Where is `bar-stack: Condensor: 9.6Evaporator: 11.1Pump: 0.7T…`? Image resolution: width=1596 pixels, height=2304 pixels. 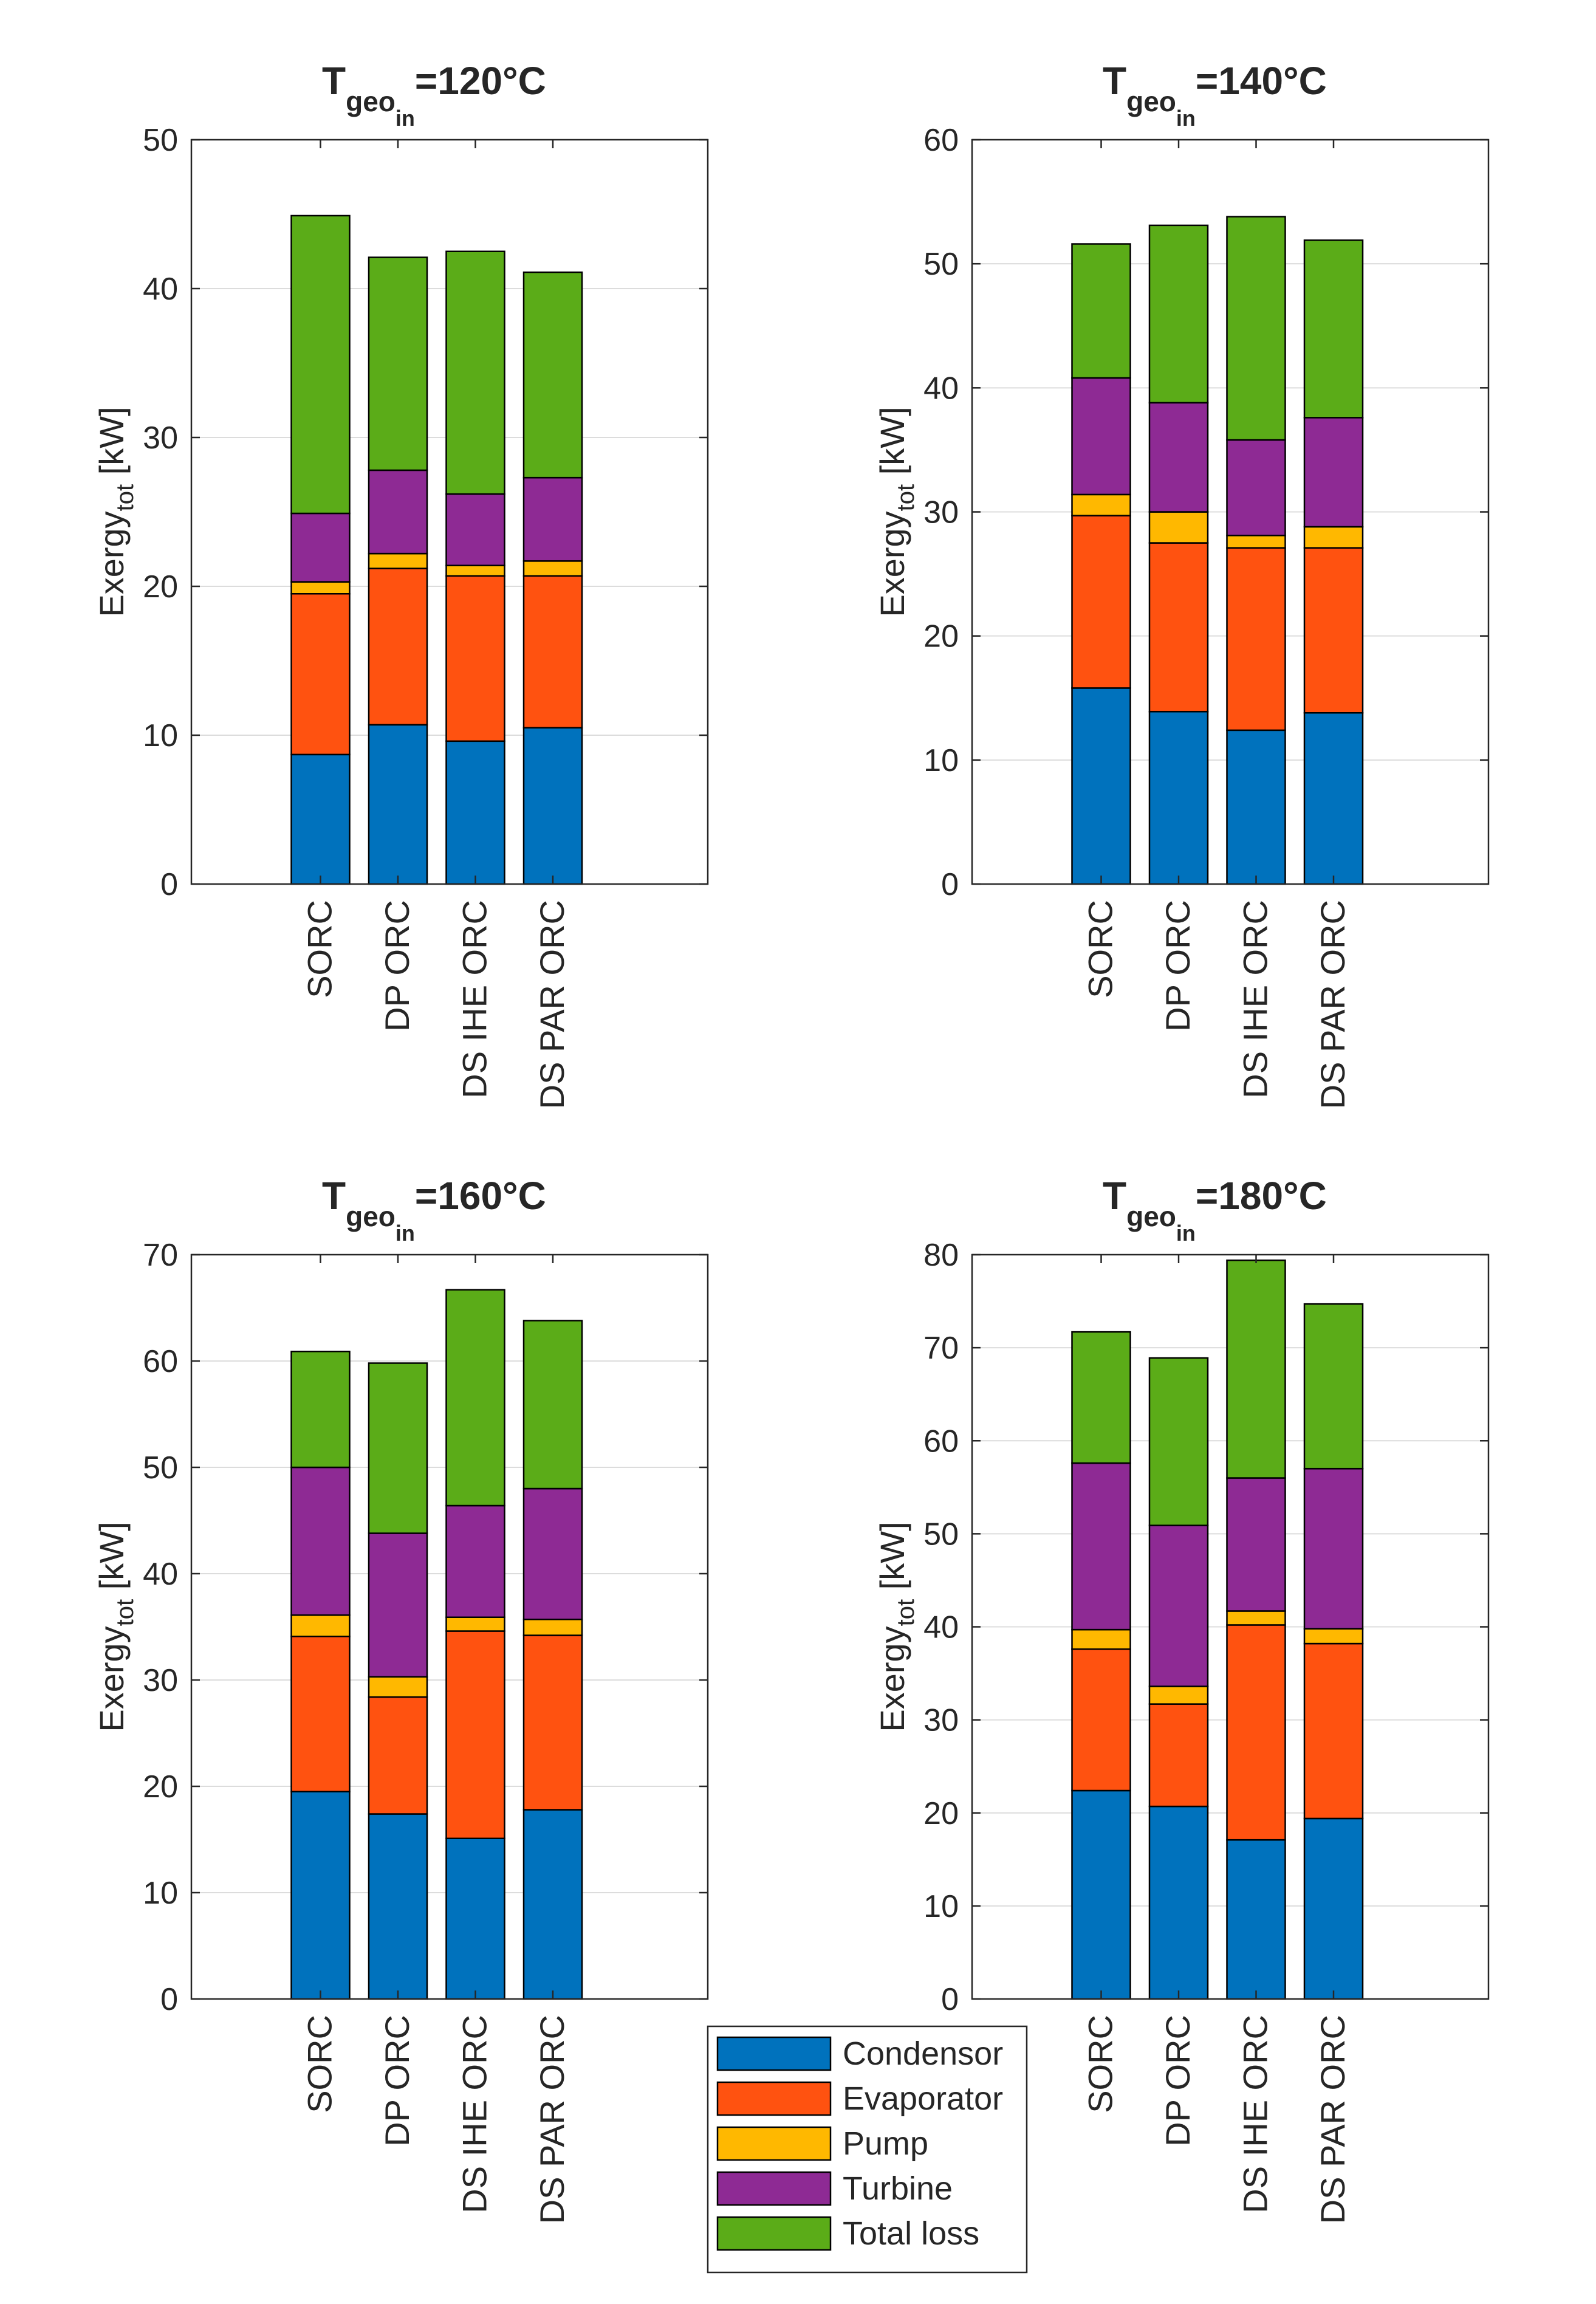
bar-stack: Condensor: 9.6Evaporator: 11.1Pump: 0.7T… is located at coordinates (475, 567).